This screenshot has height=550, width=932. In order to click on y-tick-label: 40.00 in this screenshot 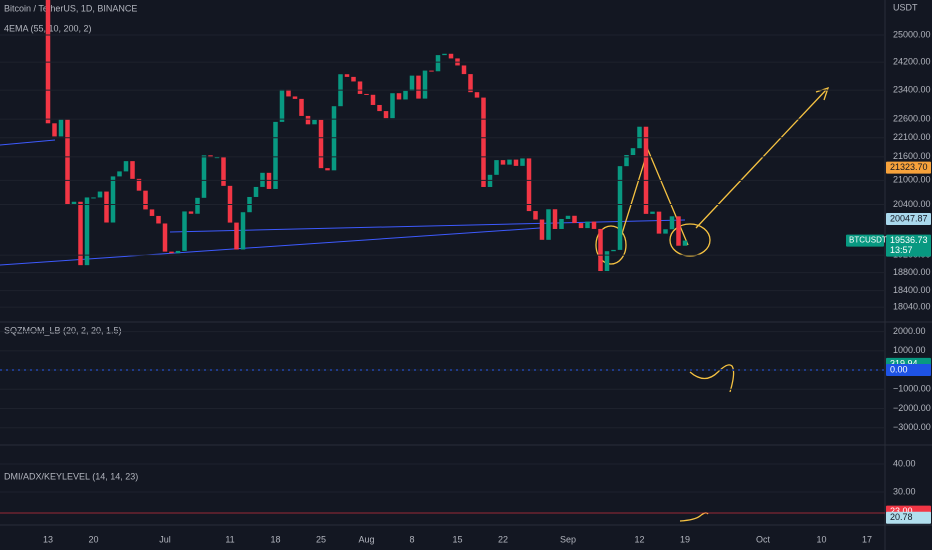, I will do `click(904, 463)`.